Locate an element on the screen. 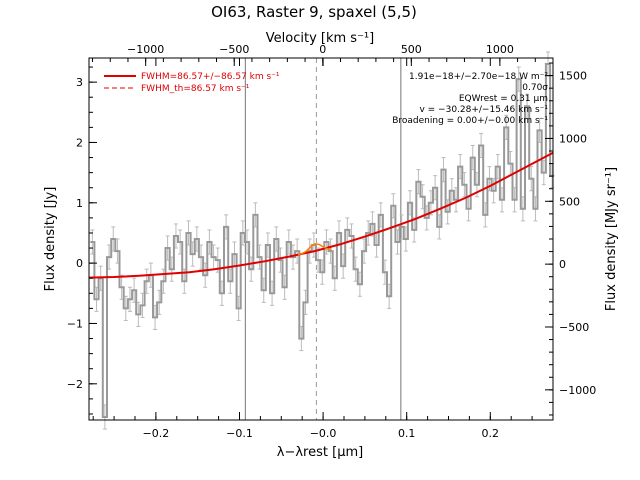  top-x-tick-label: −1000 is located at coordinates (145, 49).